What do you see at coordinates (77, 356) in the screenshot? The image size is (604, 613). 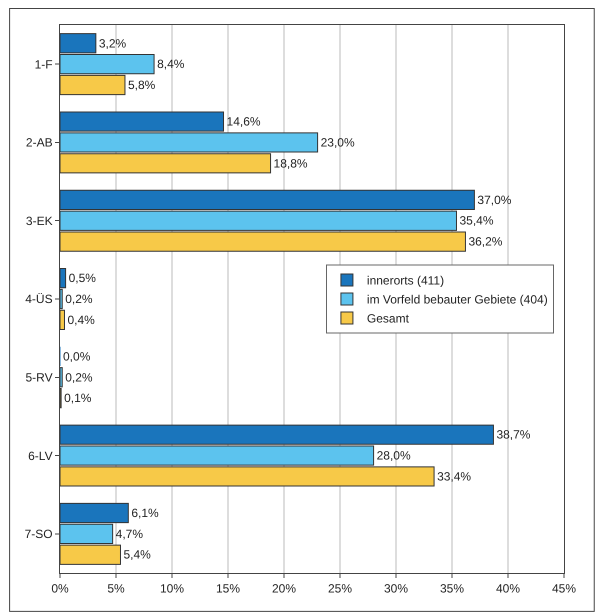 I see `data-label: 0,0%` at bounding box center [77, 356].